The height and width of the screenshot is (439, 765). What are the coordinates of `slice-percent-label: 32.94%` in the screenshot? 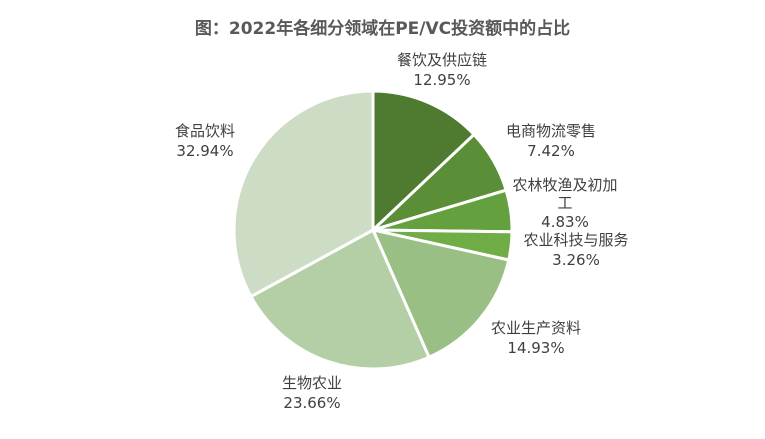 It's located at (205, 151).